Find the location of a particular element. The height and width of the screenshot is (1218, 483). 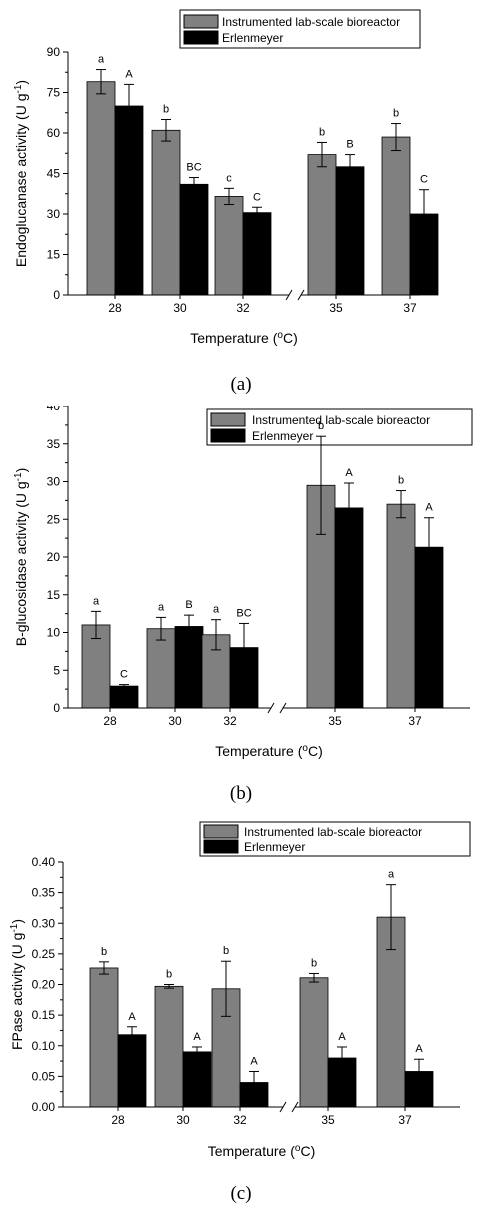

legend-swatch-flask is located at coordinates (228, 435).